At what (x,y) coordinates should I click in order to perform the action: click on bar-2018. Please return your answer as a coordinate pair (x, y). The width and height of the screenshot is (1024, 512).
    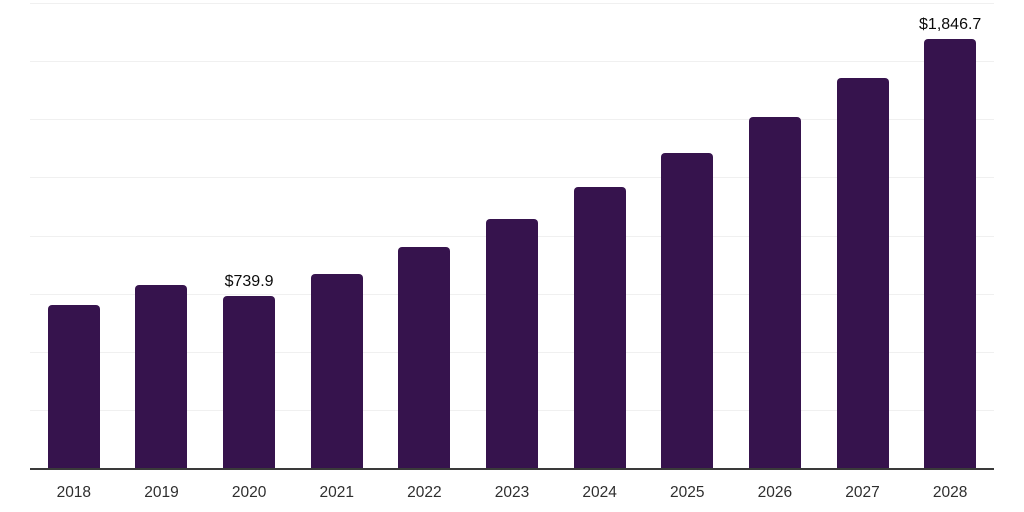
    Looking at the image, I should click on (73, 386).